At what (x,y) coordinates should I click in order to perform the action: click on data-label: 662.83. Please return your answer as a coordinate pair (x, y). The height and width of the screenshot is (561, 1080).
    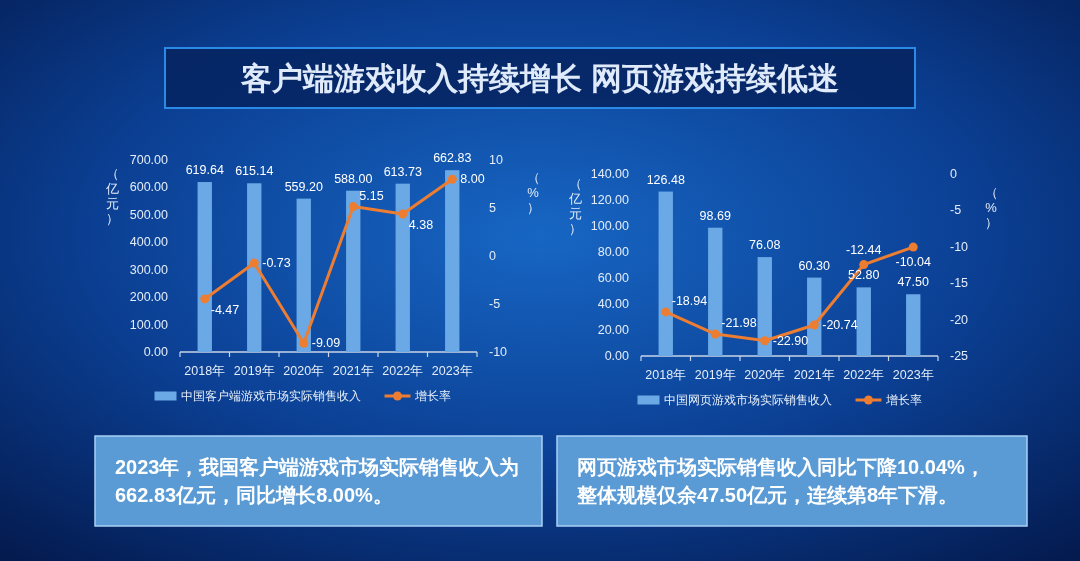
    Looking at the image, I should click on (452, 158).